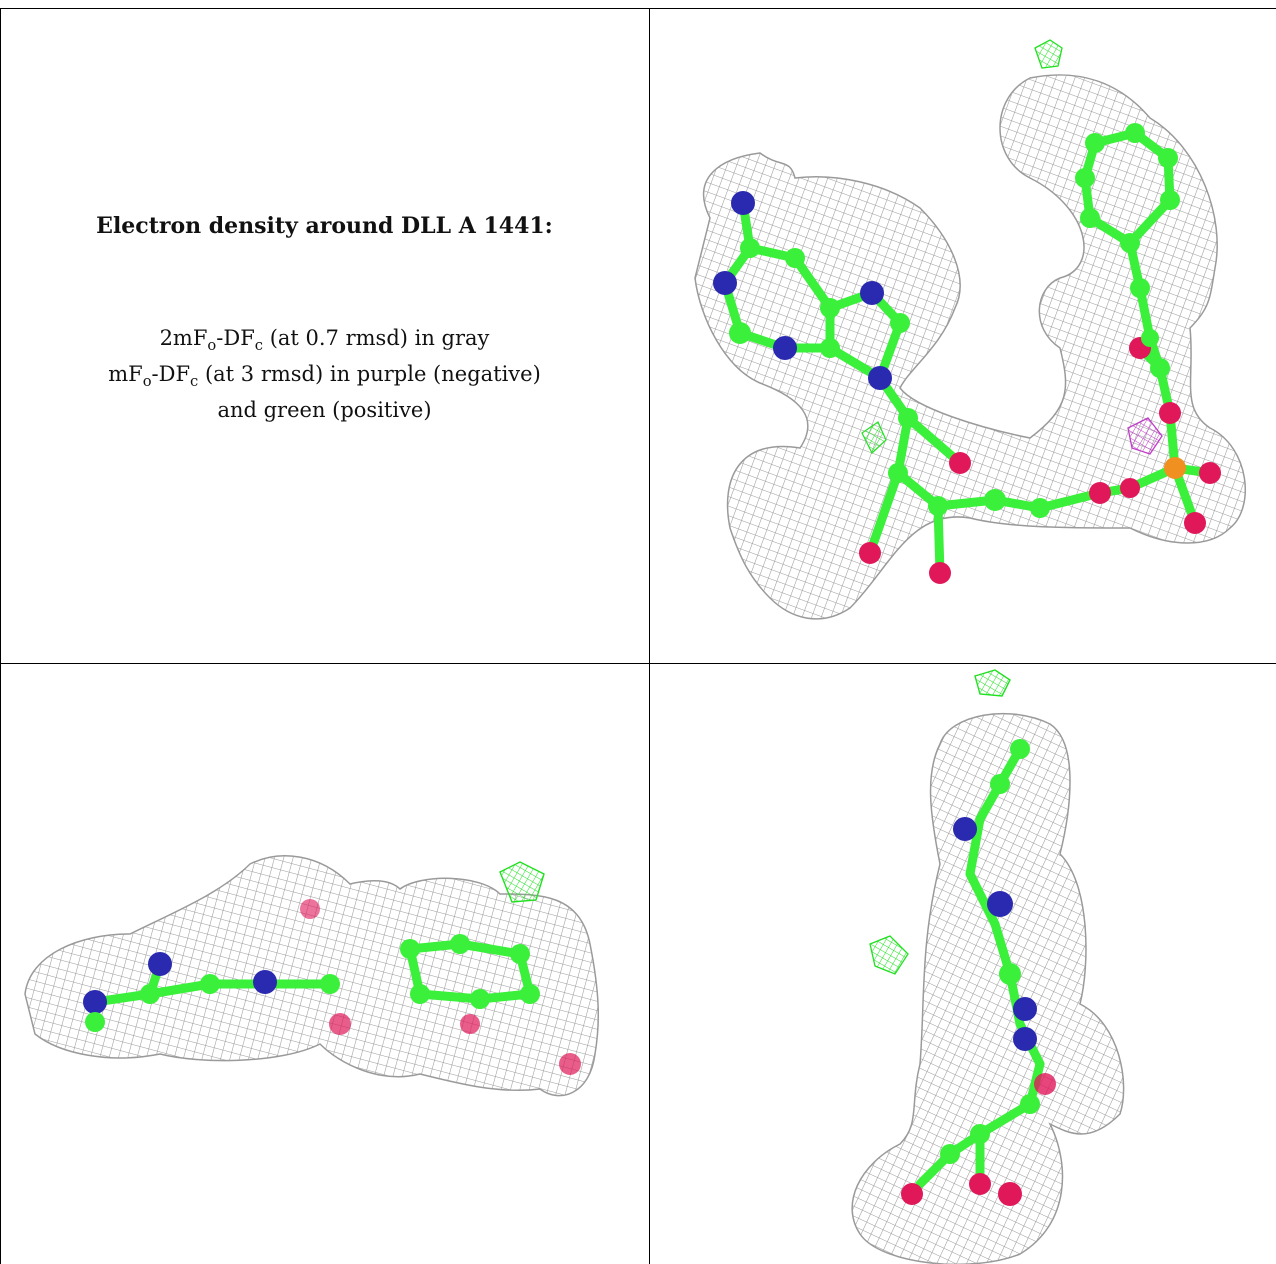  I want to click on molecule-render-end, so click(988, 966).